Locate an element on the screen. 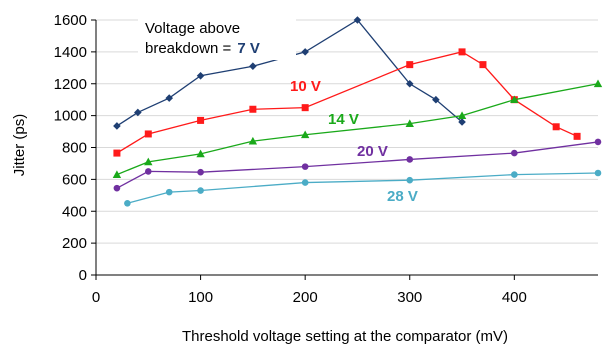 This screenshot has height=349, width=605. x-tick-label: 100 is located at coordinates (200, 297).